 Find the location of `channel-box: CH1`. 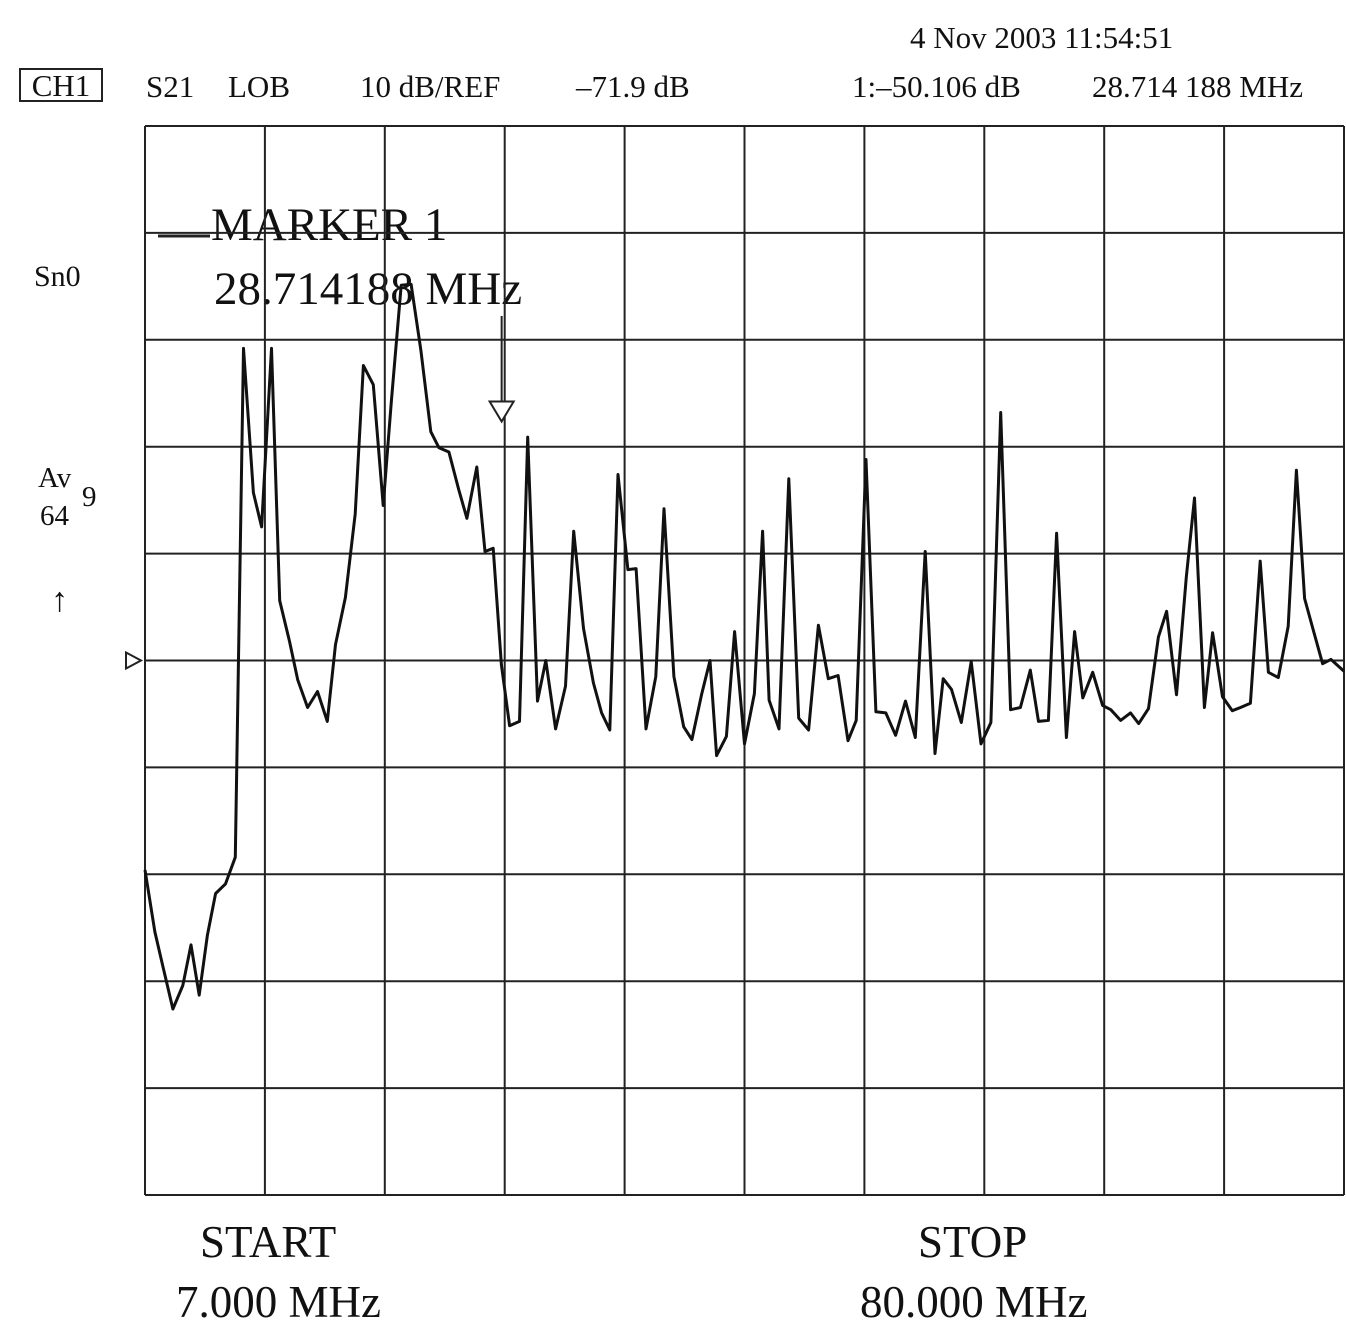

channel-box: CH1 is located at coordinates (61, 85).